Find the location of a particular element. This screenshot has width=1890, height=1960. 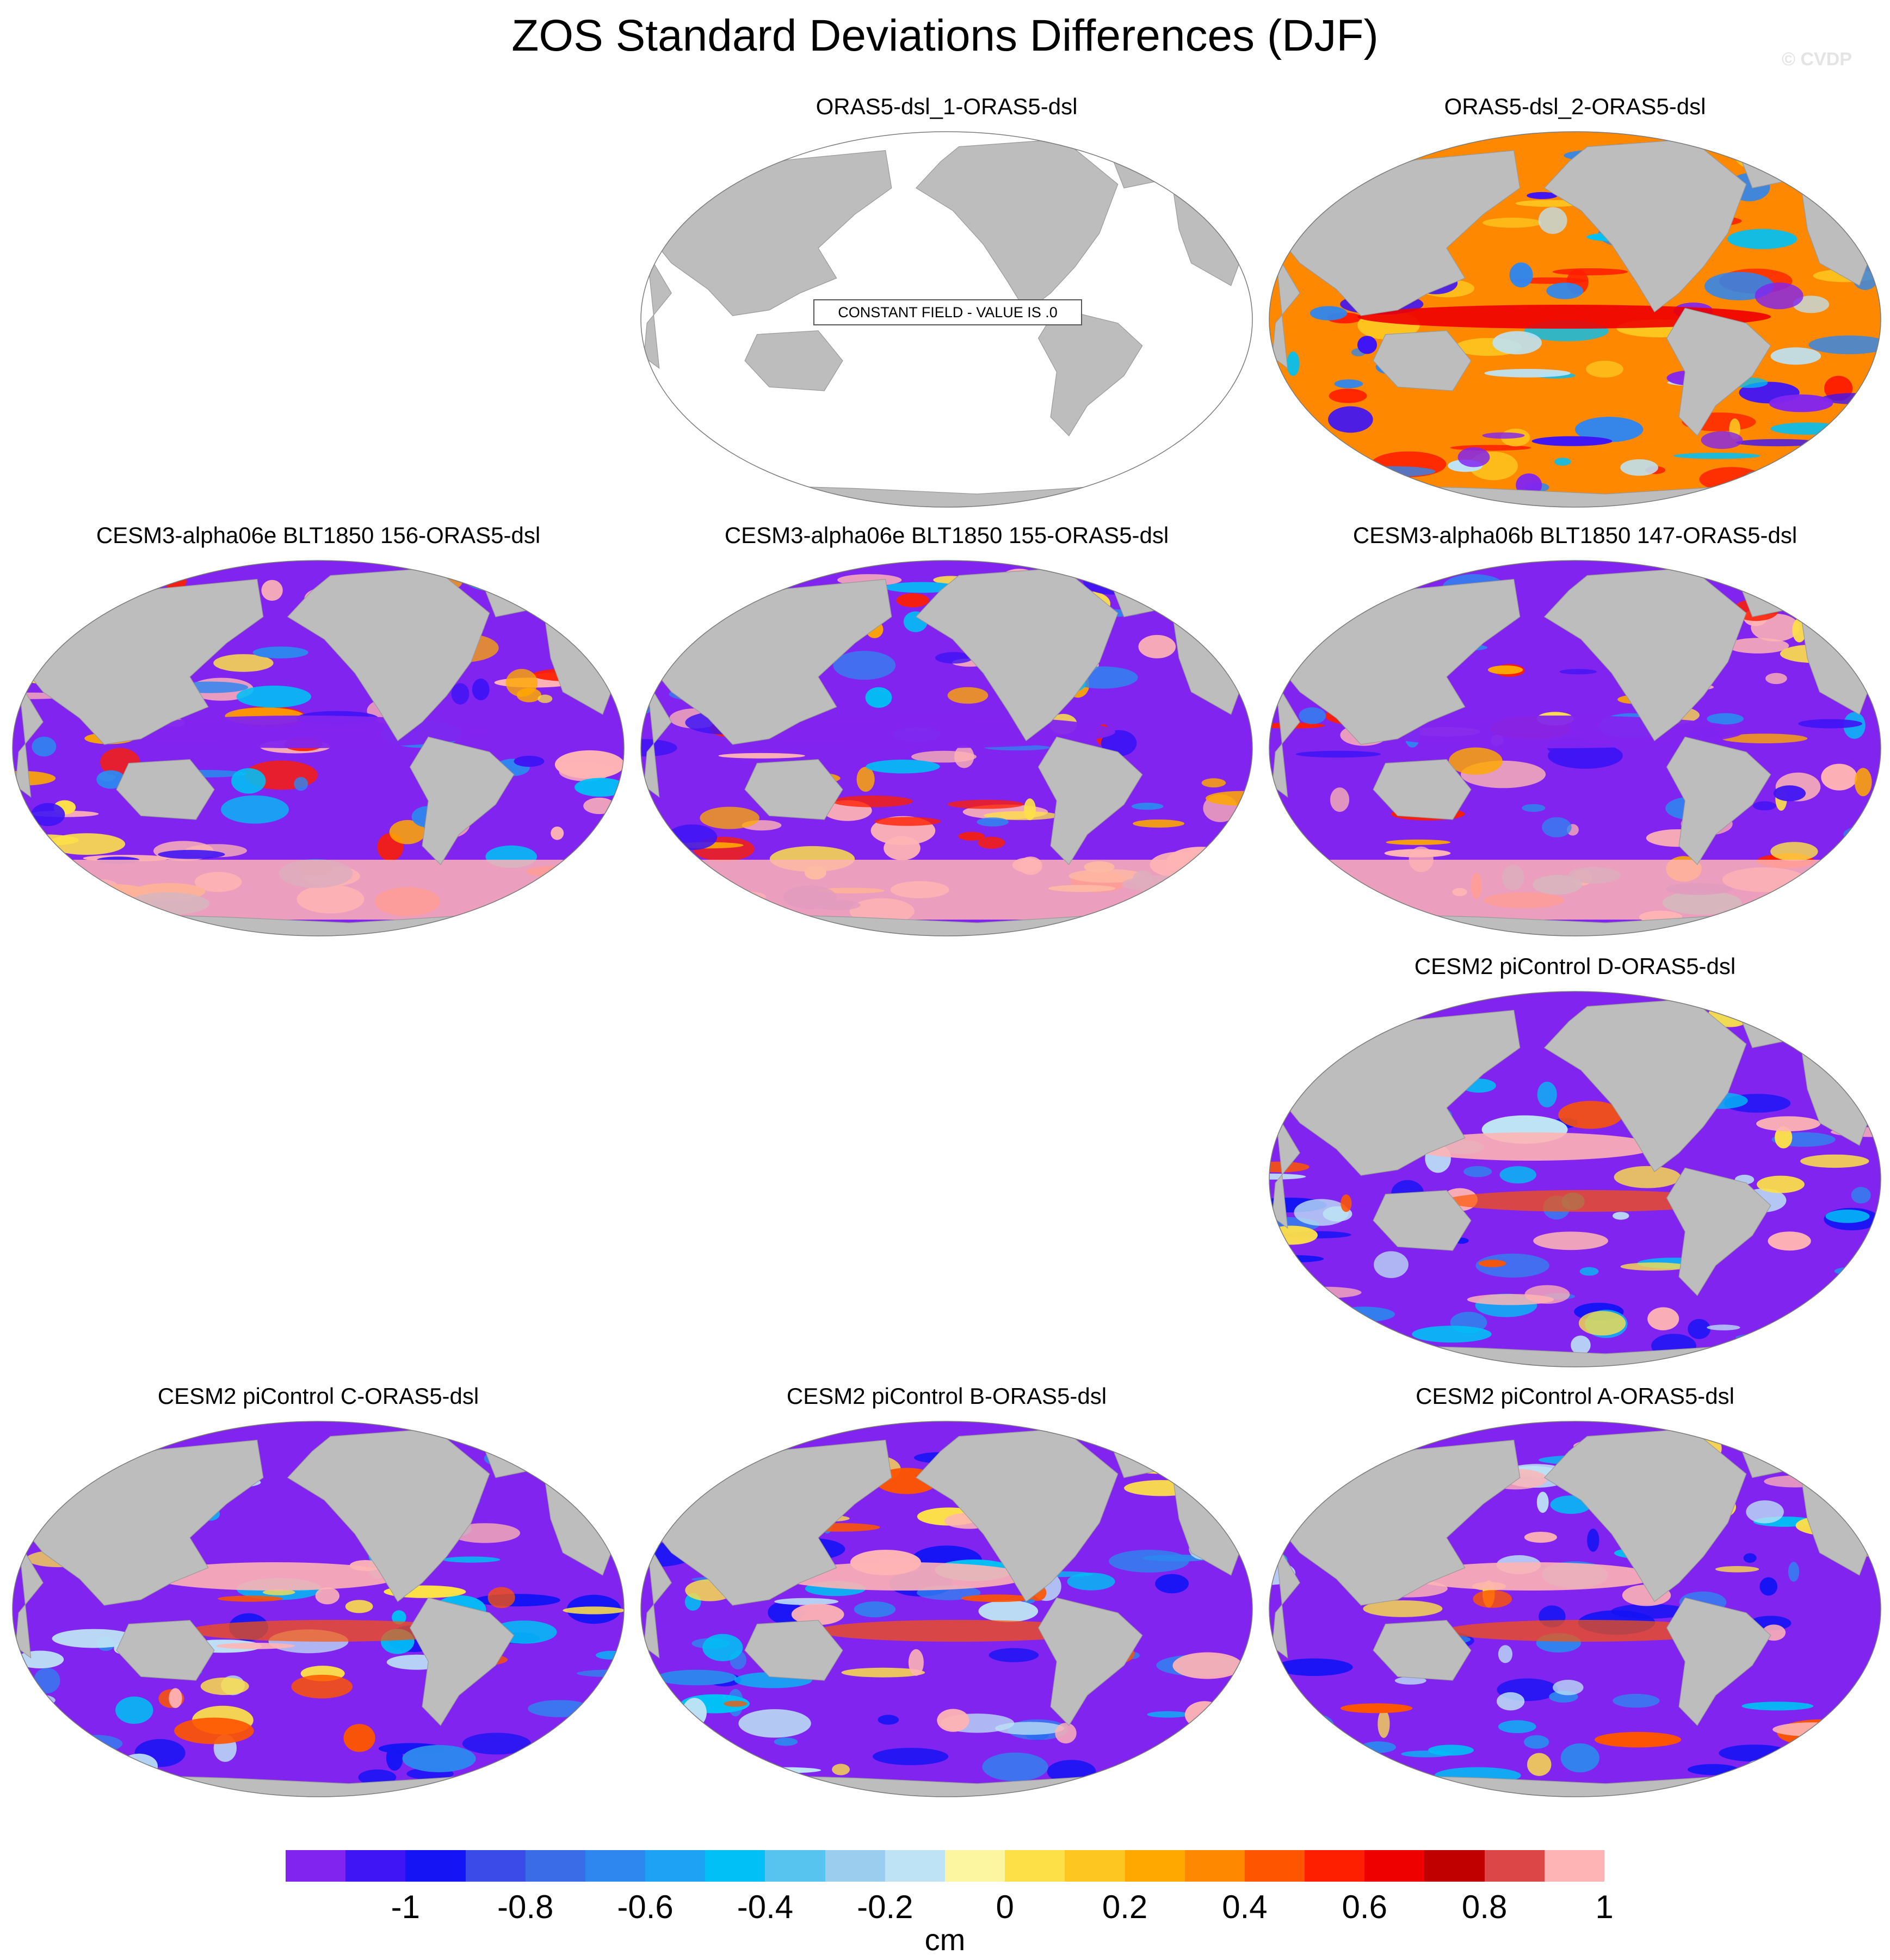

colorbar-tick-label: 0.2 is located at coordinates (1125, 1907).